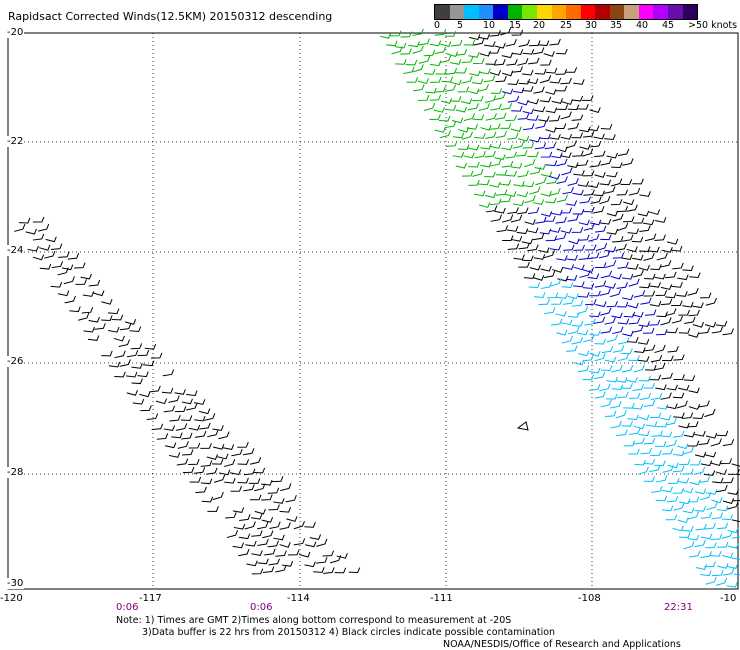 Image resolution: width=740 pixels, height=650 pixels. Describe the element at coordinates (522, 426) in the screenshot. I see `land-outline` at that location.